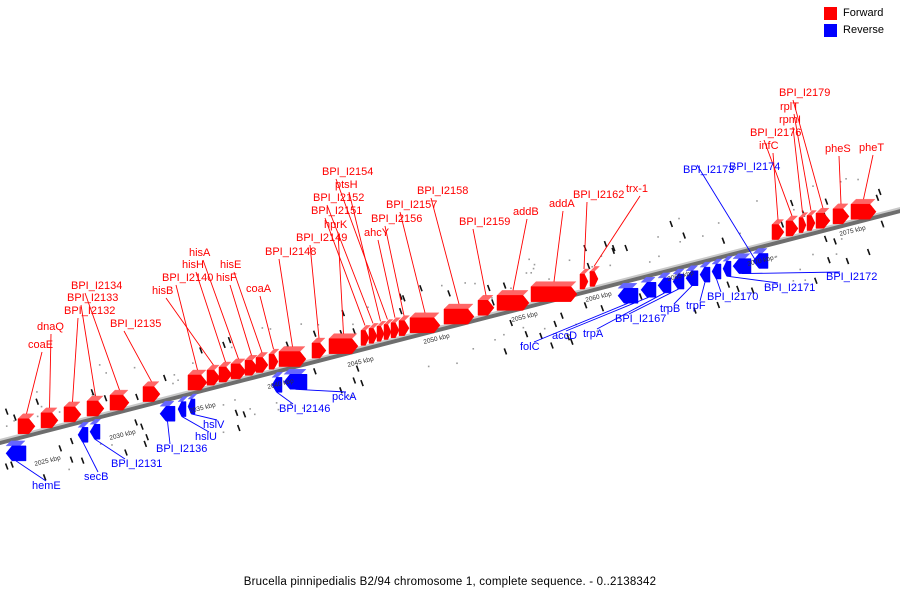  What do you see at coordinates (564, 336) in the screenshot?
I see `gene-label: accD` at bounding box center [564, 336].